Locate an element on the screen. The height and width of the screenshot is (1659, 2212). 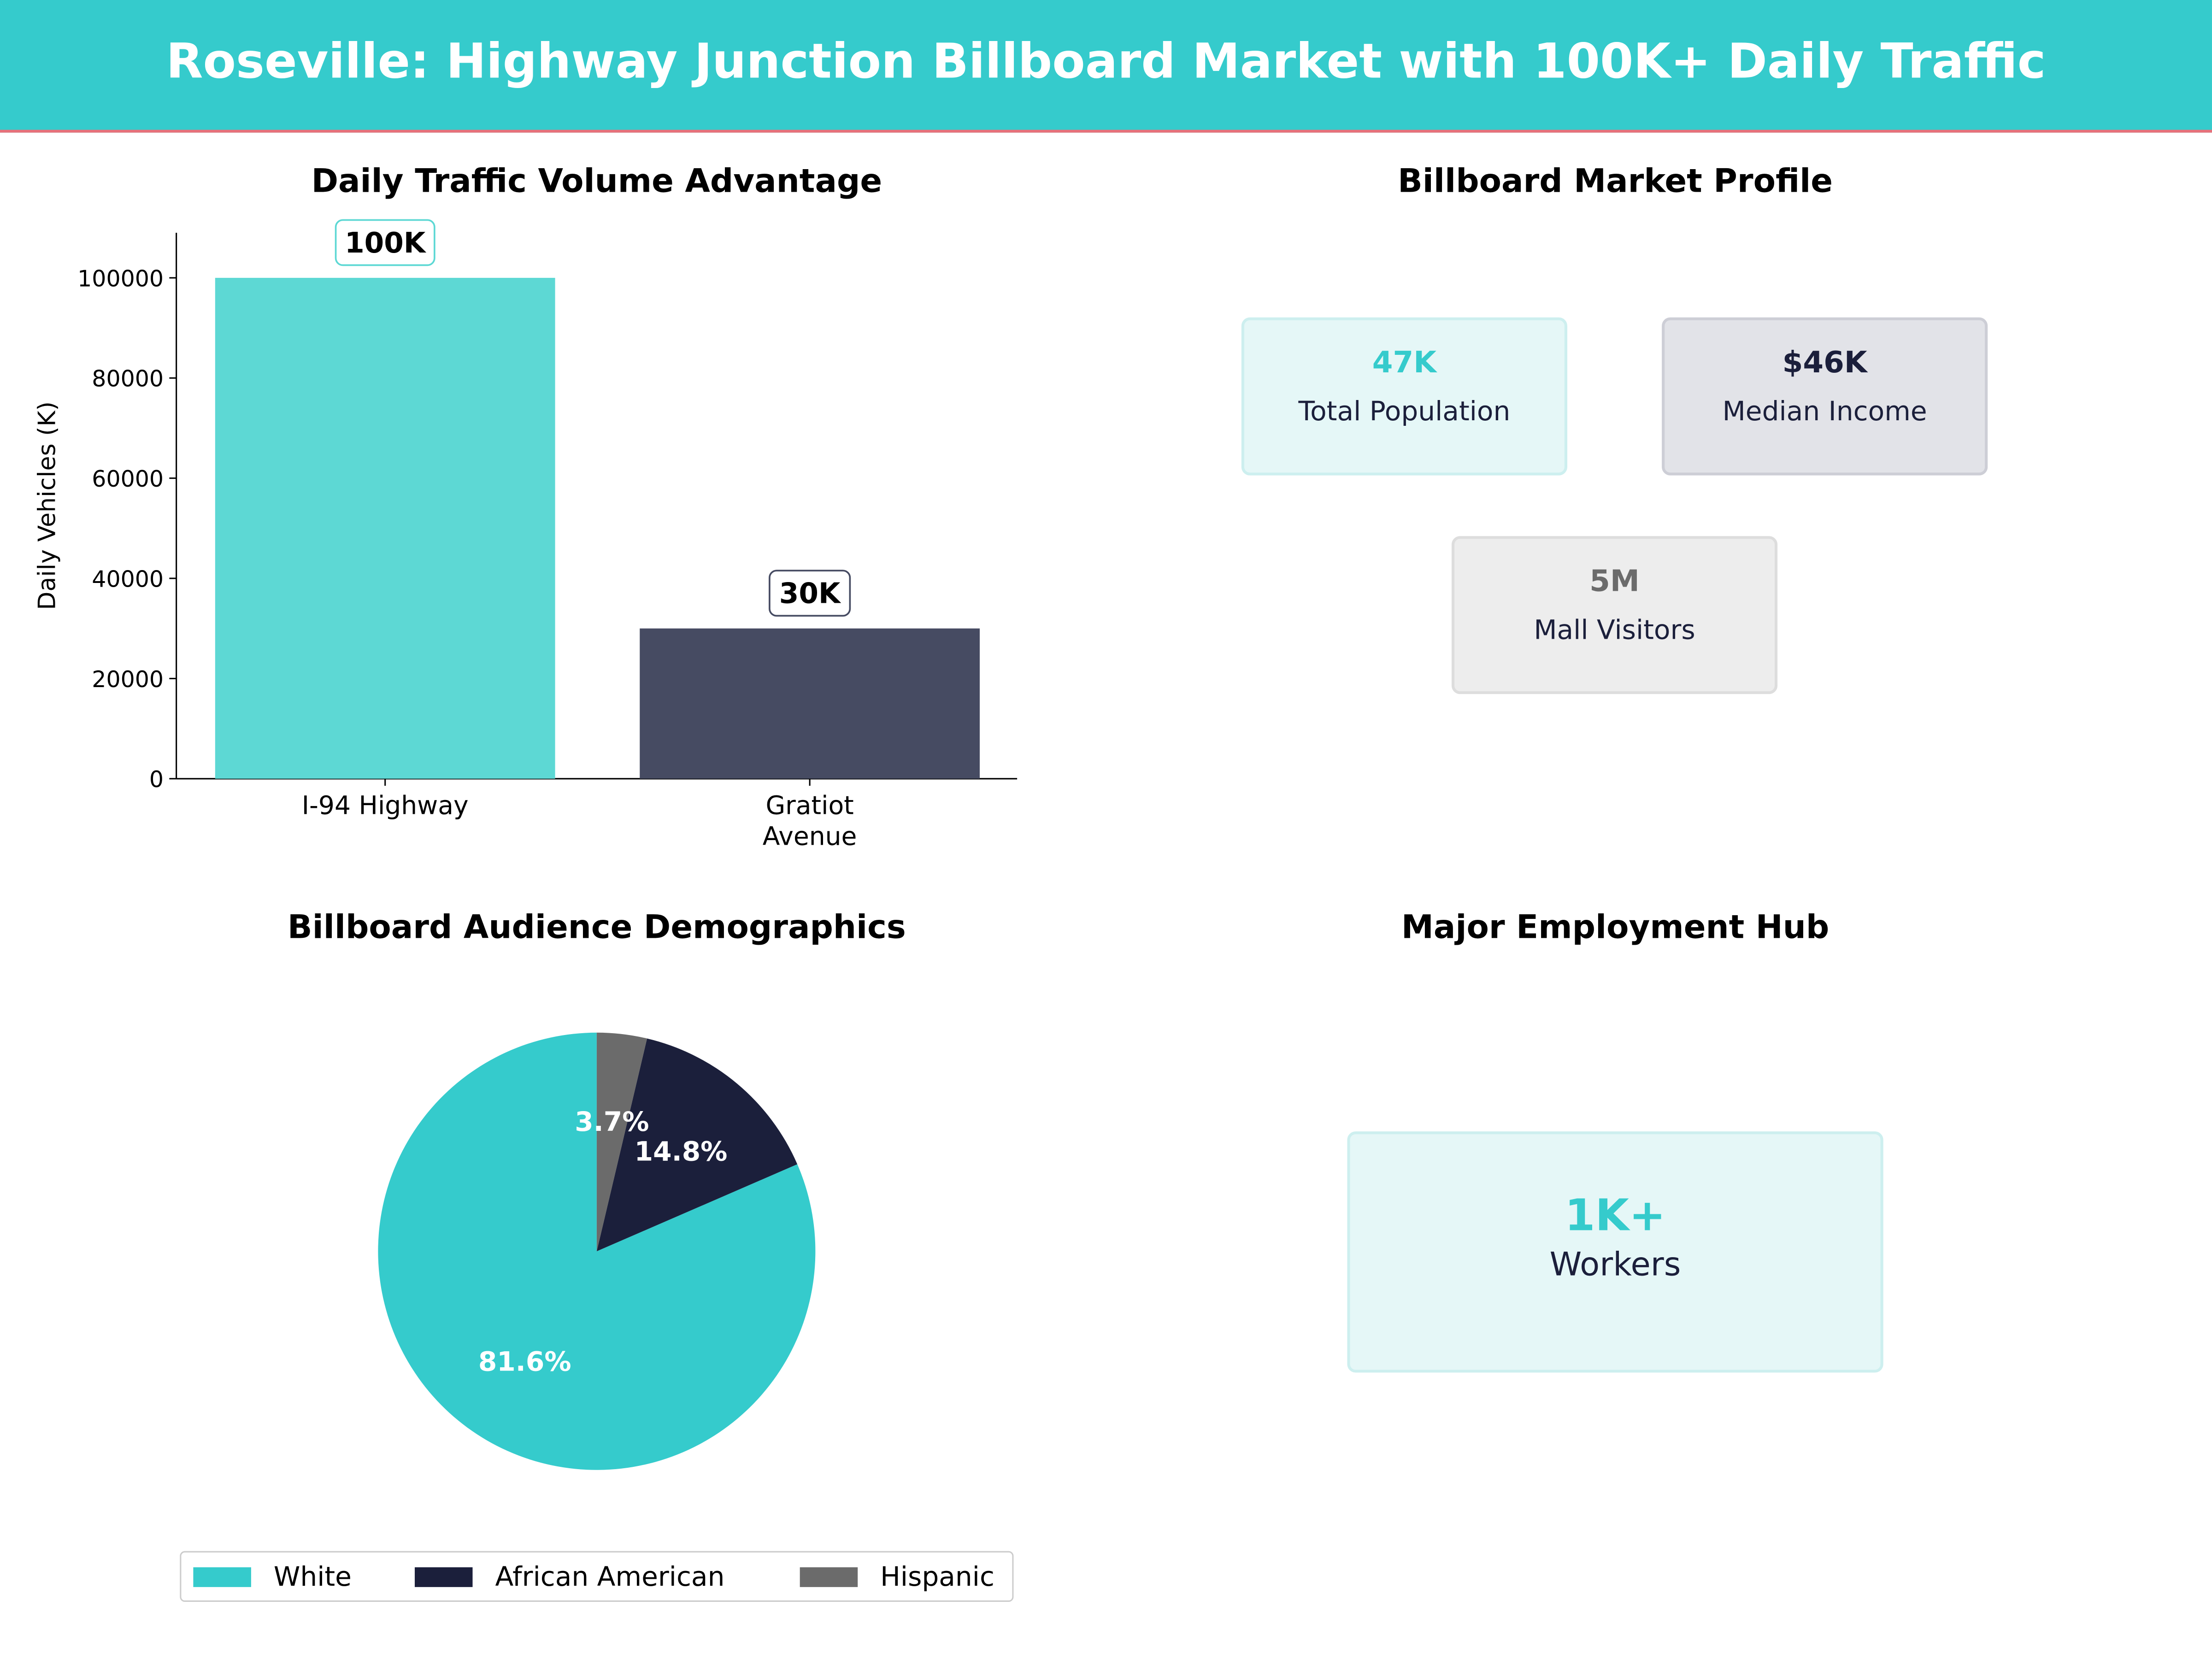
card-median-income: $46K Median Income is located at coordinates (1825, 396).